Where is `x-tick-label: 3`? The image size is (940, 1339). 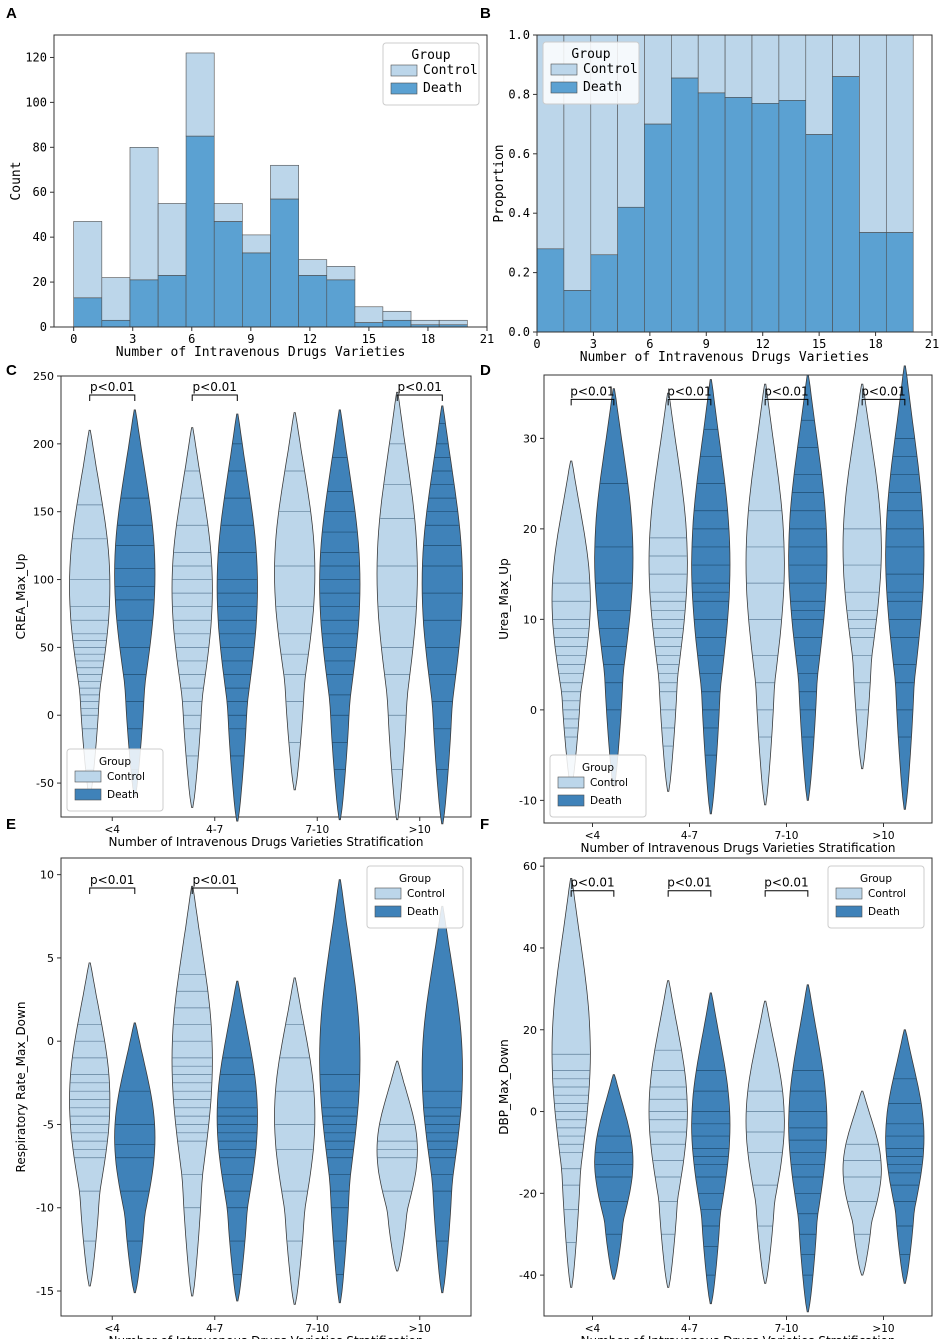
x-tick-label: 3 is located at coordinates (132, 339).